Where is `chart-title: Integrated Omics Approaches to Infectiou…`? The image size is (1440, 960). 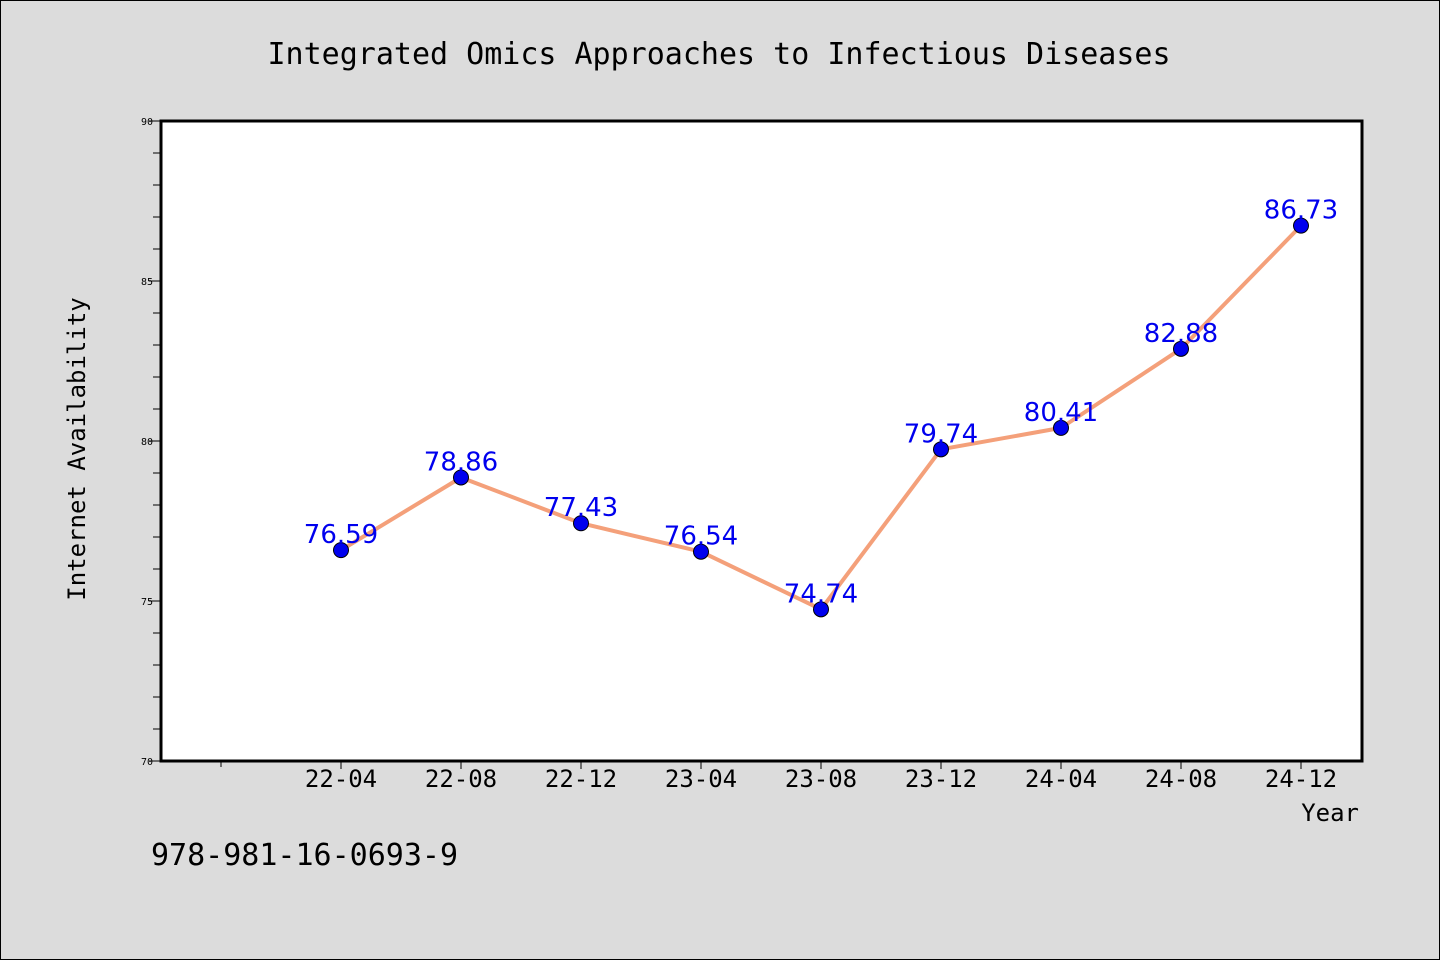
chart-title: Integrated Omics Approaches to Infectiou… is located at coordinates (718, 54).